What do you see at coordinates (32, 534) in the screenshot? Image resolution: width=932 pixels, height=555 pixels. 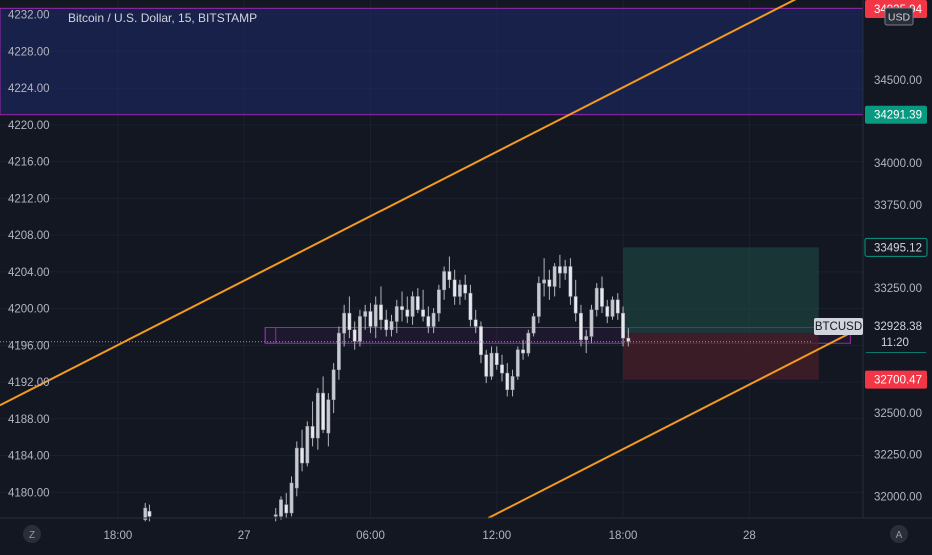 I see `z-mode-button` at bounding box center [32, 534].